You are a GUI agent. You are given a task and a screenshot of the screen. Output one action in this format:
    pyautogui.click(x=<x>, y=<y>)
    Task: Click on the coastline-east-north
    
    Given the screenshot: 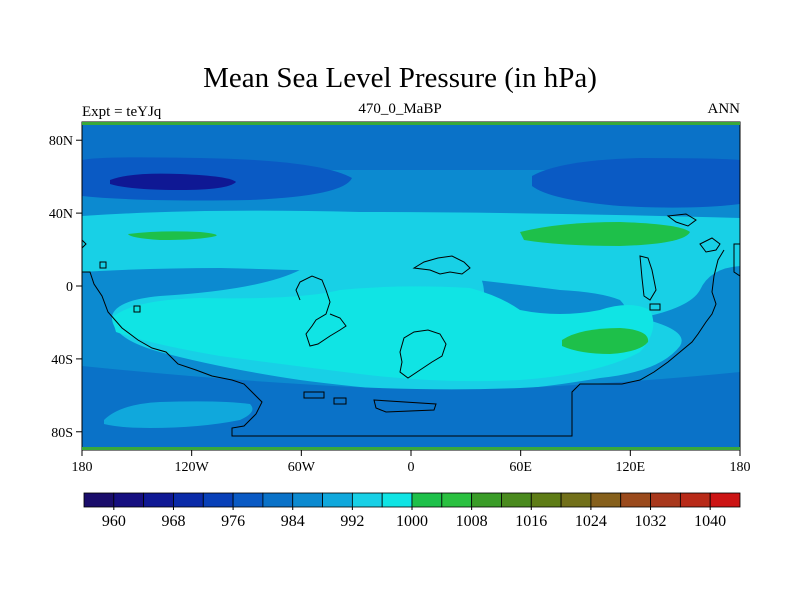 What is the action you would take?
    pyautogui.click(x=681, y=220)
    